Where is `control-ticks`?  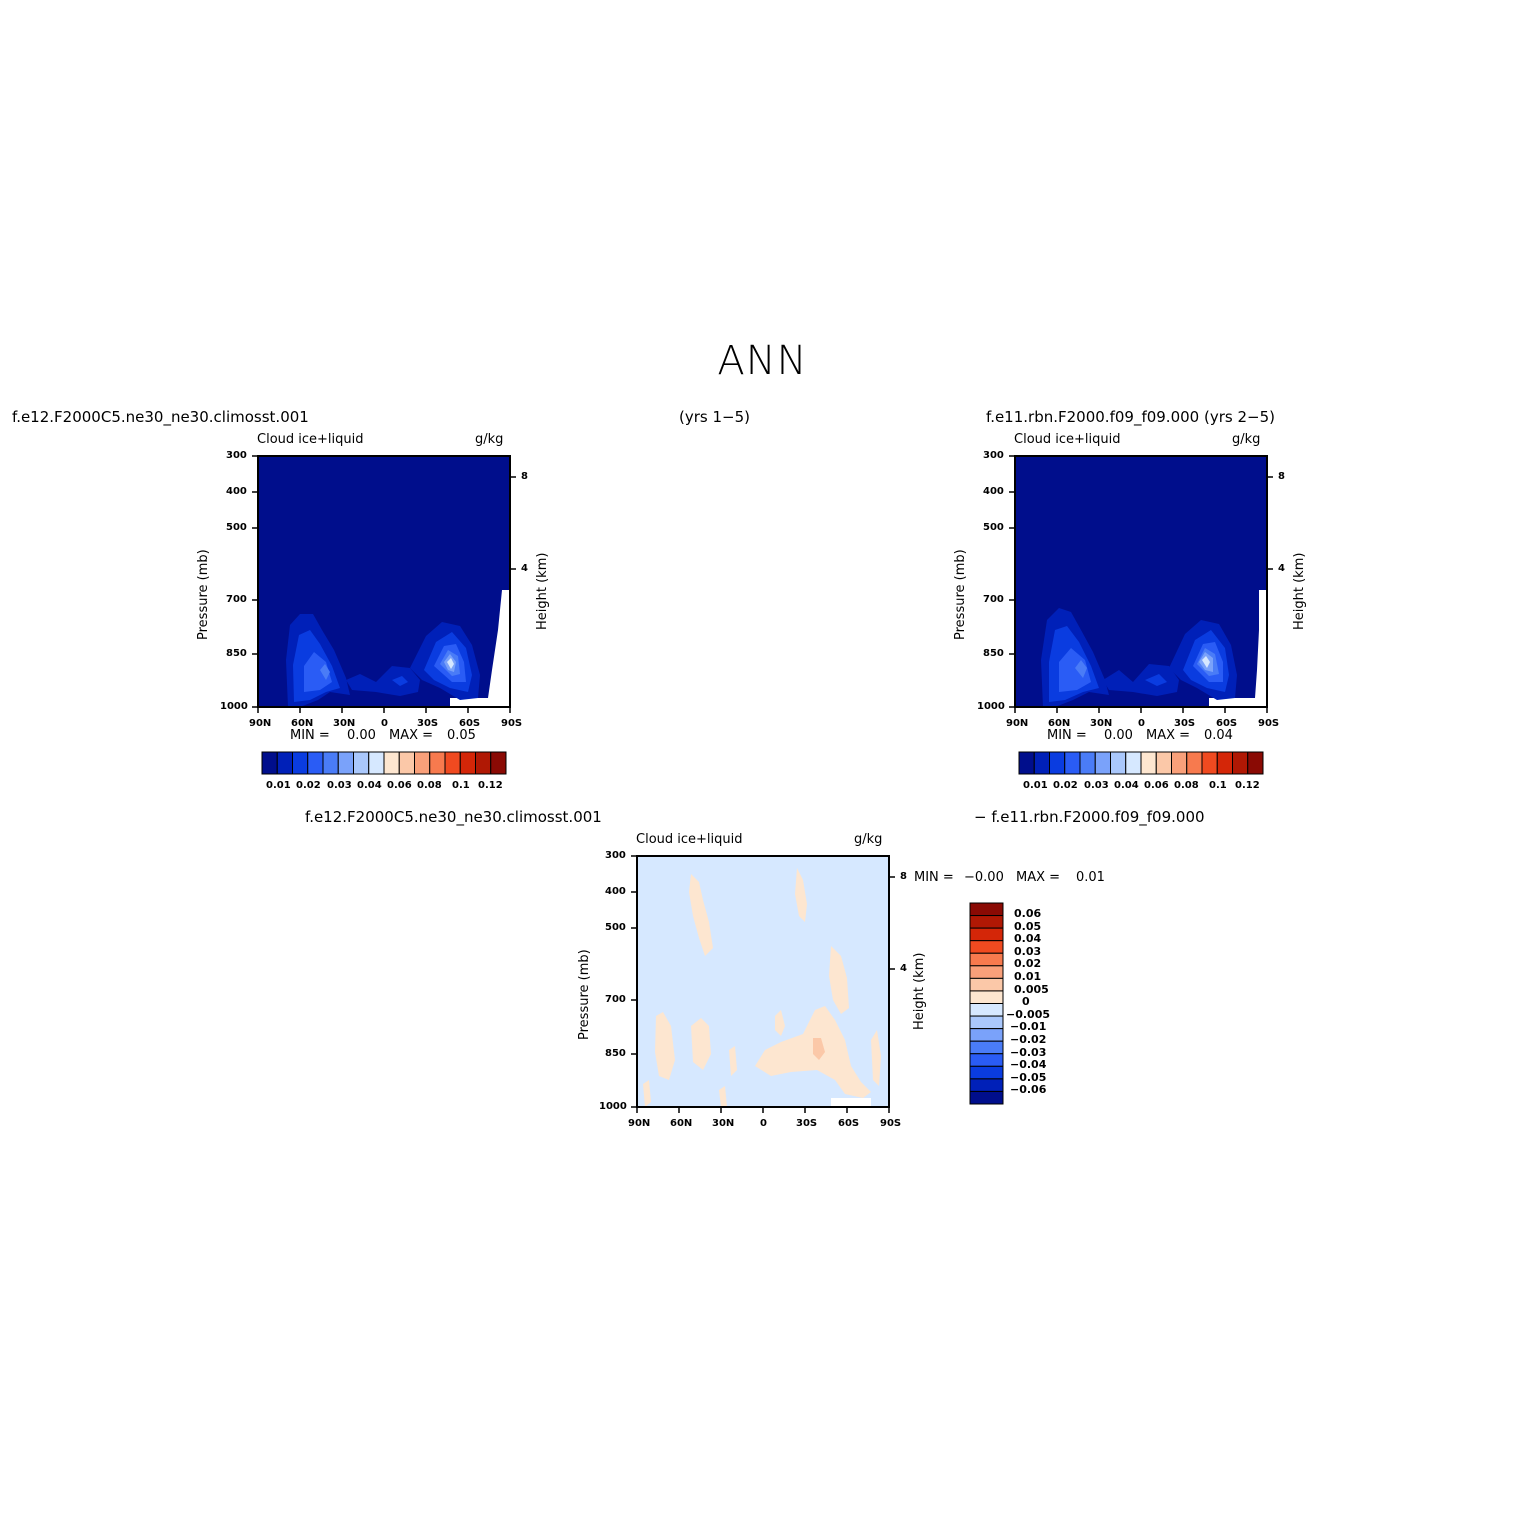
control-ticks is located at coordinates (1141, 584).